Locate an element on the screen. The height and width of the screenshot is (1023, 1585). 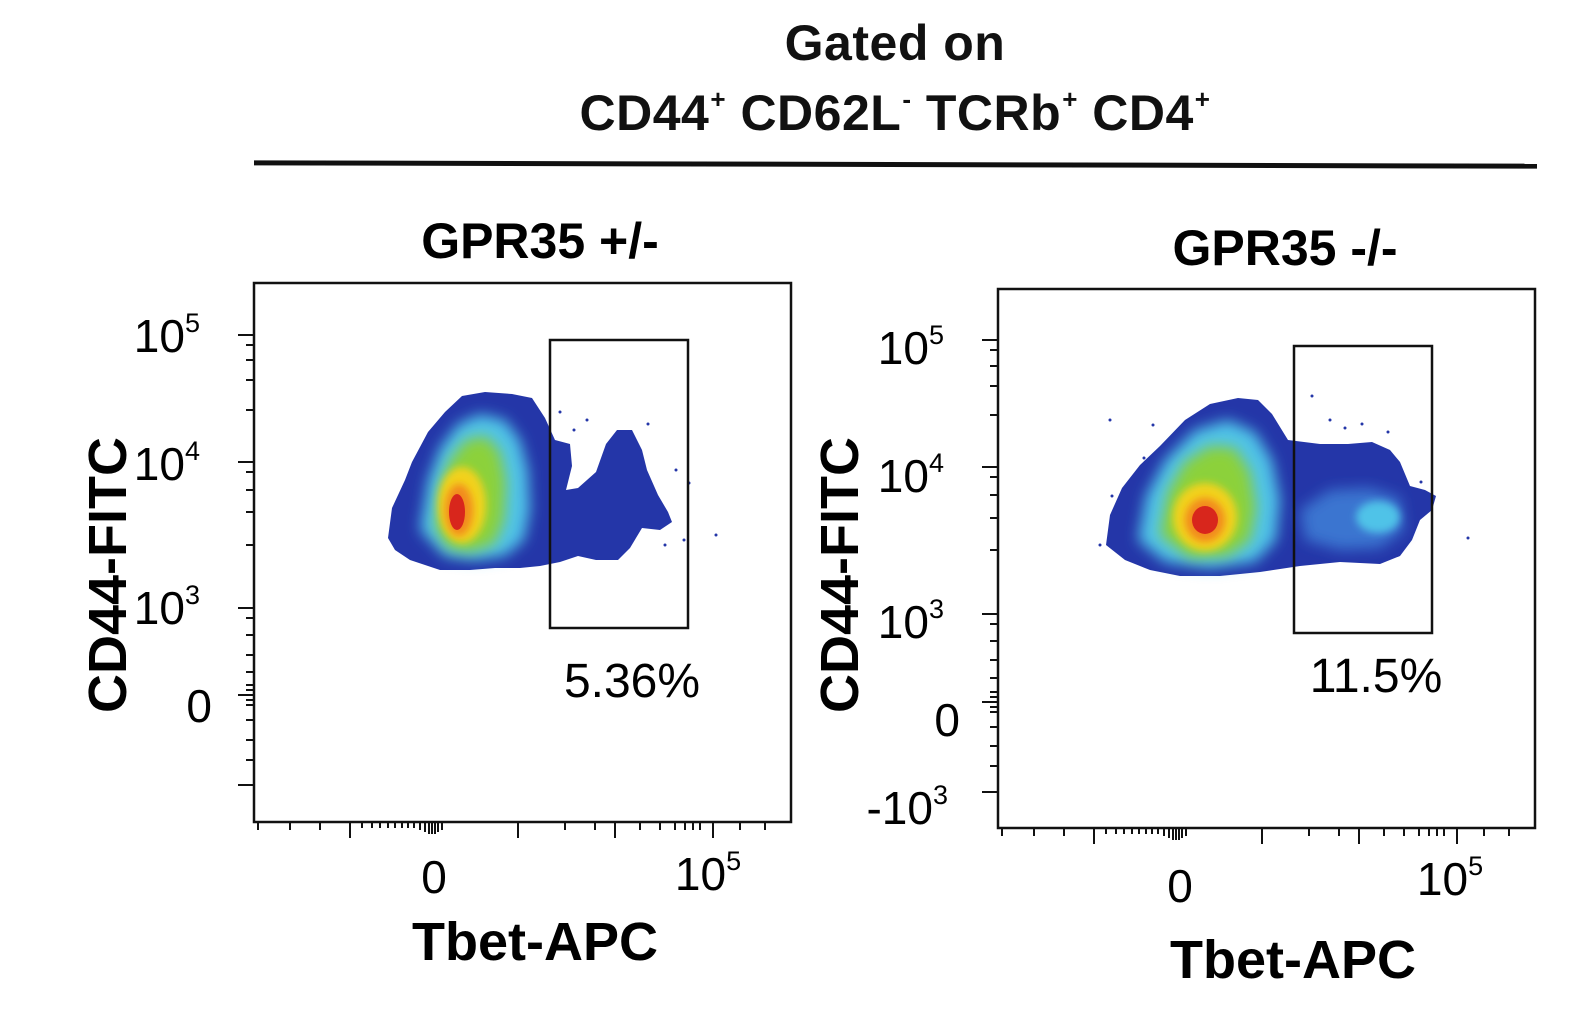
plot2-ytick-0: 0 is located at coordinates (947, 720).